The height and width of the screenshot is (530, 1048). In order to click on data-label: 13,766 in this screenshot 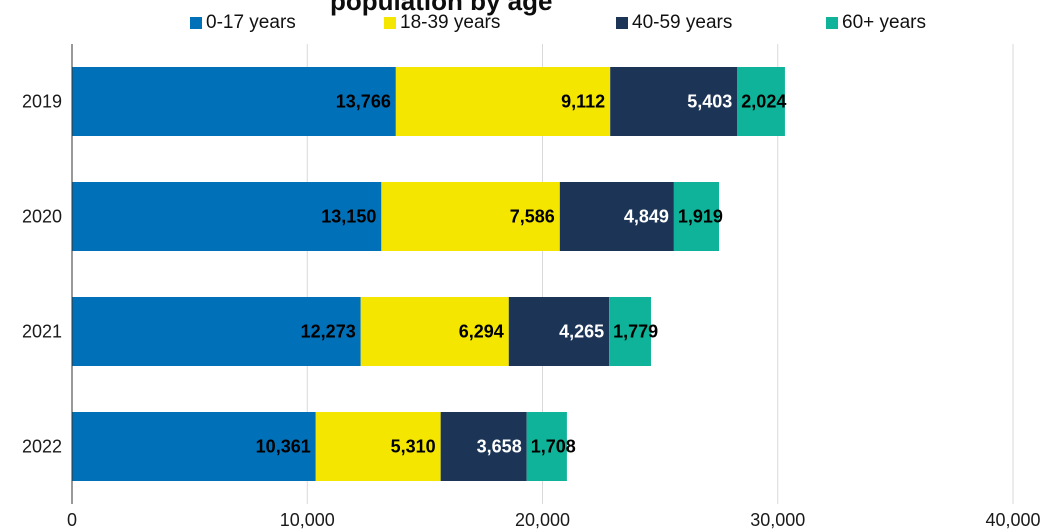, I will do `click(363, 102)`.